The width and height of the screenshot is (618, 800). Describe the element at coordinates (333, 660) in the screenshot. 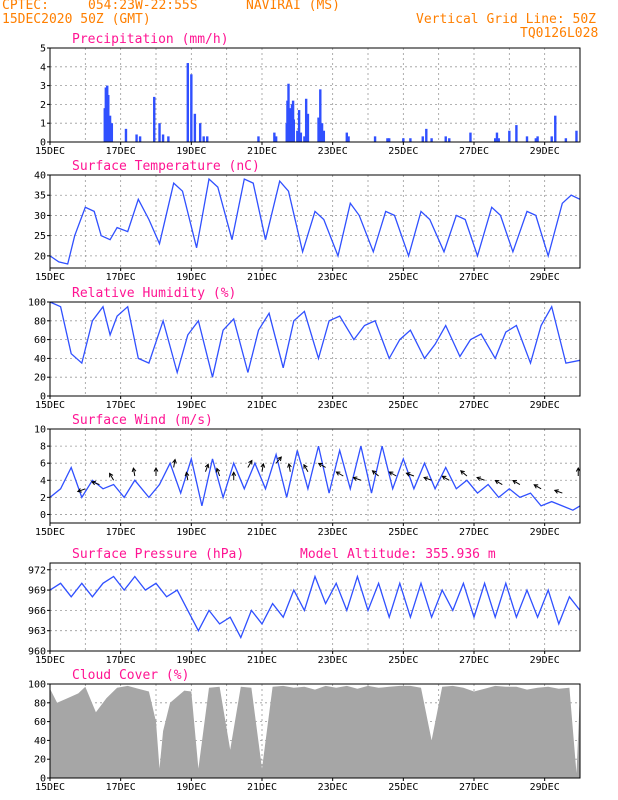

I see `pres-xtick-label: 23DEC` at that location.